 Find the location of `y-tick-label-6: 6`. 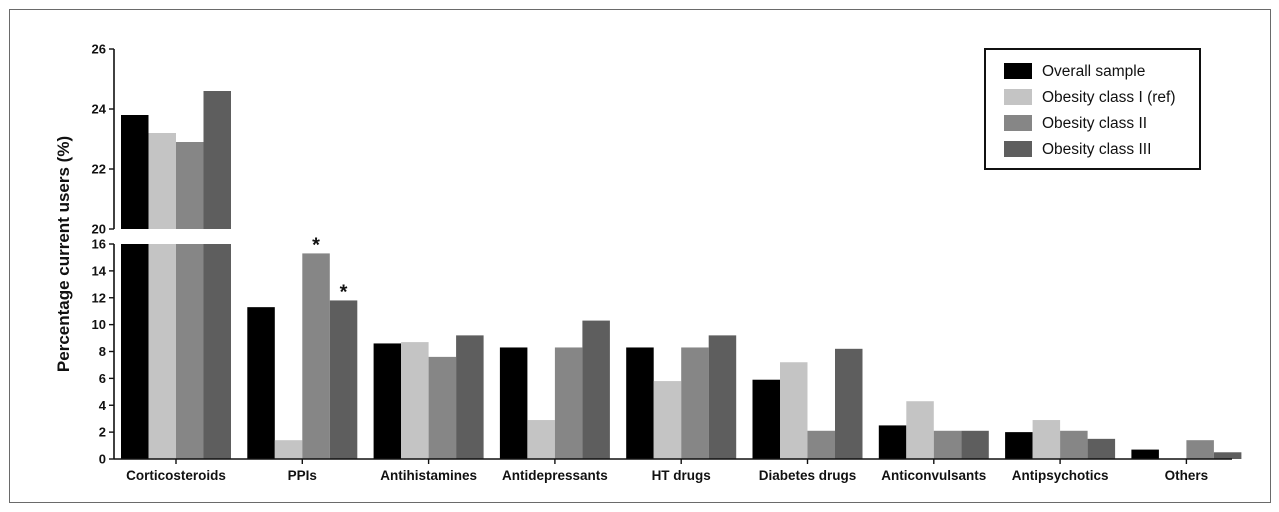

y-tick-label-6: 6 is located at coordinates (102, 378).